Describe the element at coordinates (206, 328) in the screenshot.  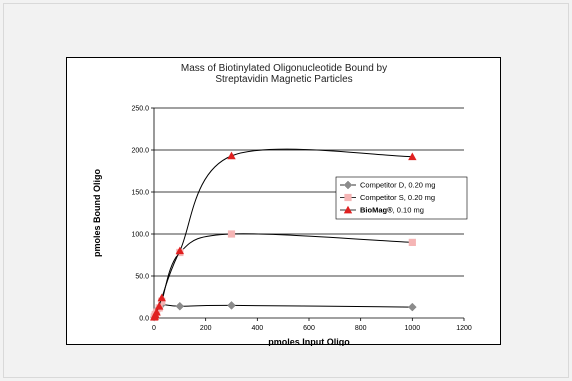
I see `x-tick-label: 200` at that location.